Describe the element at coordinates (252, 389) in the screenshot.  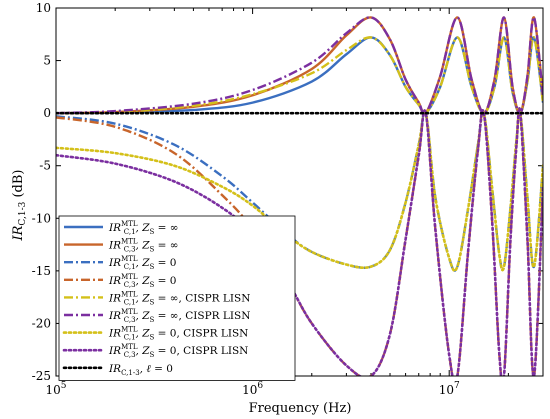
I see `x-tick-label: 10⁶` at that location.